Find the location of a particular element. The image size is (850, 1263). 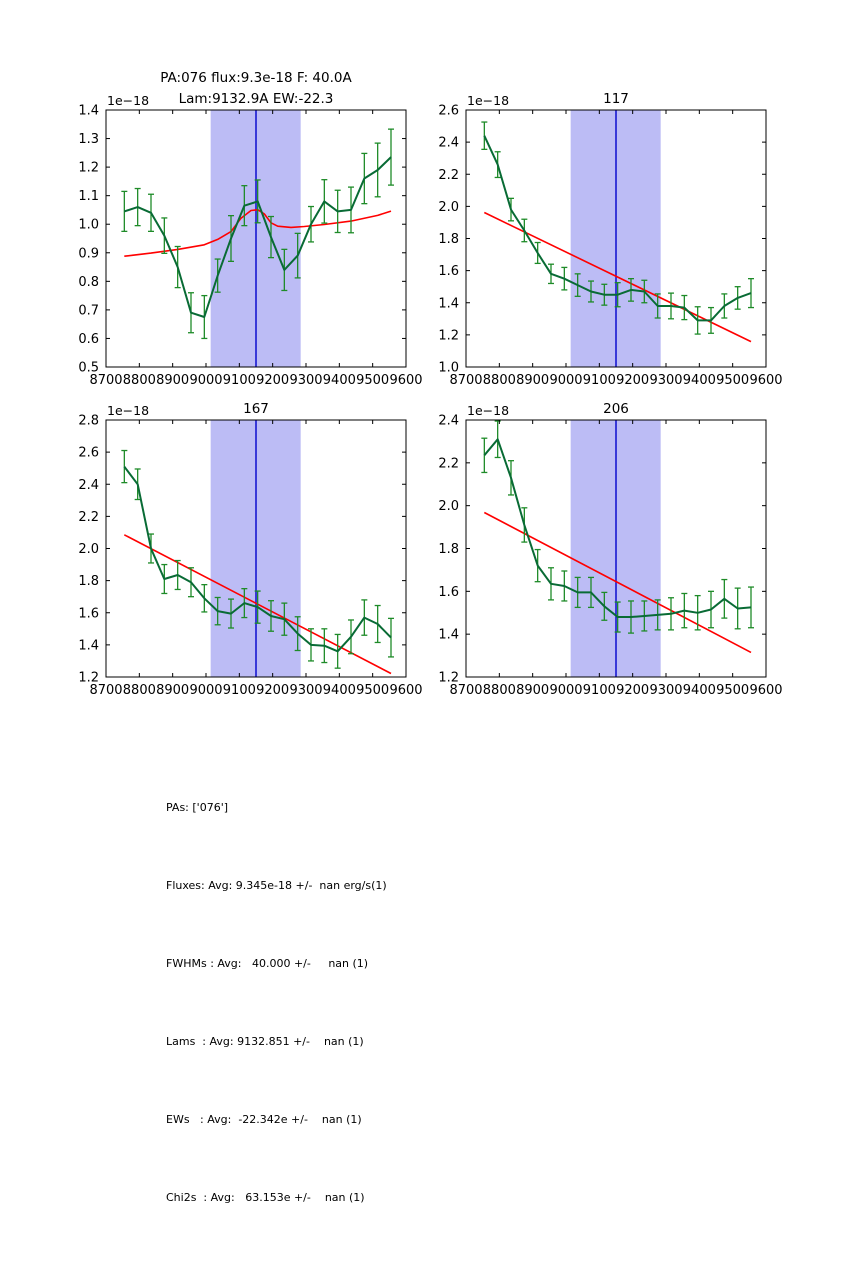

y-tick-label: 0.5 is located at coordinates (88, 368).